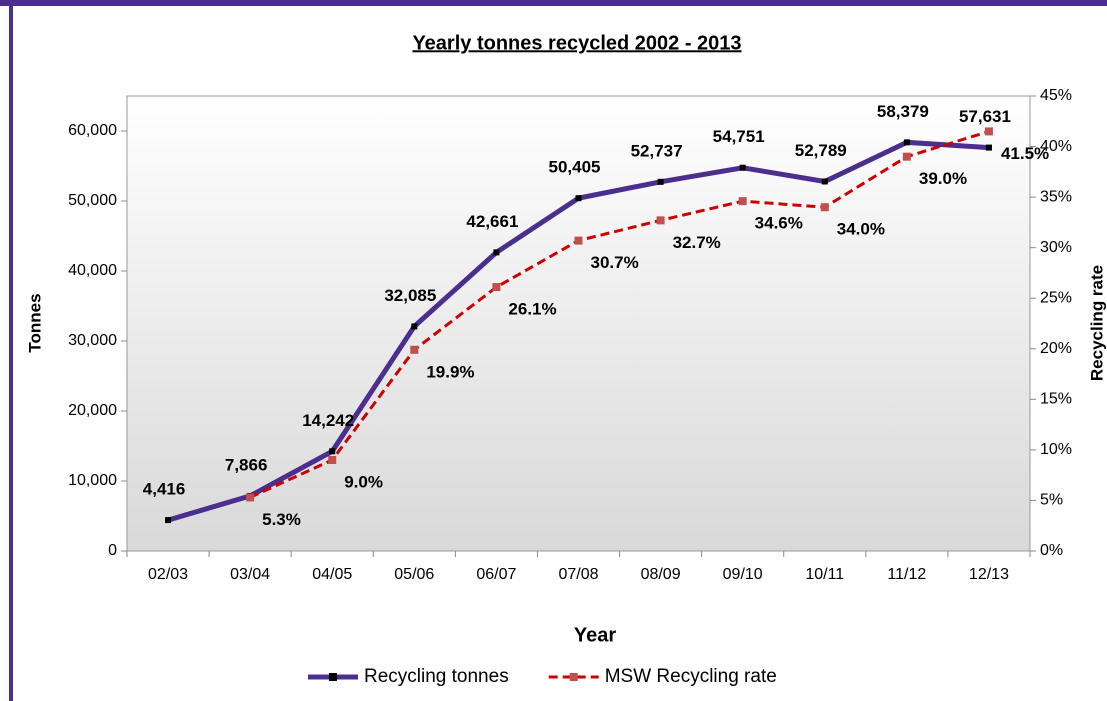  What do you see at coordinates (575, 167) in the screenshot?
I see `data-label: 50,405` at bounding box center [575, 167].